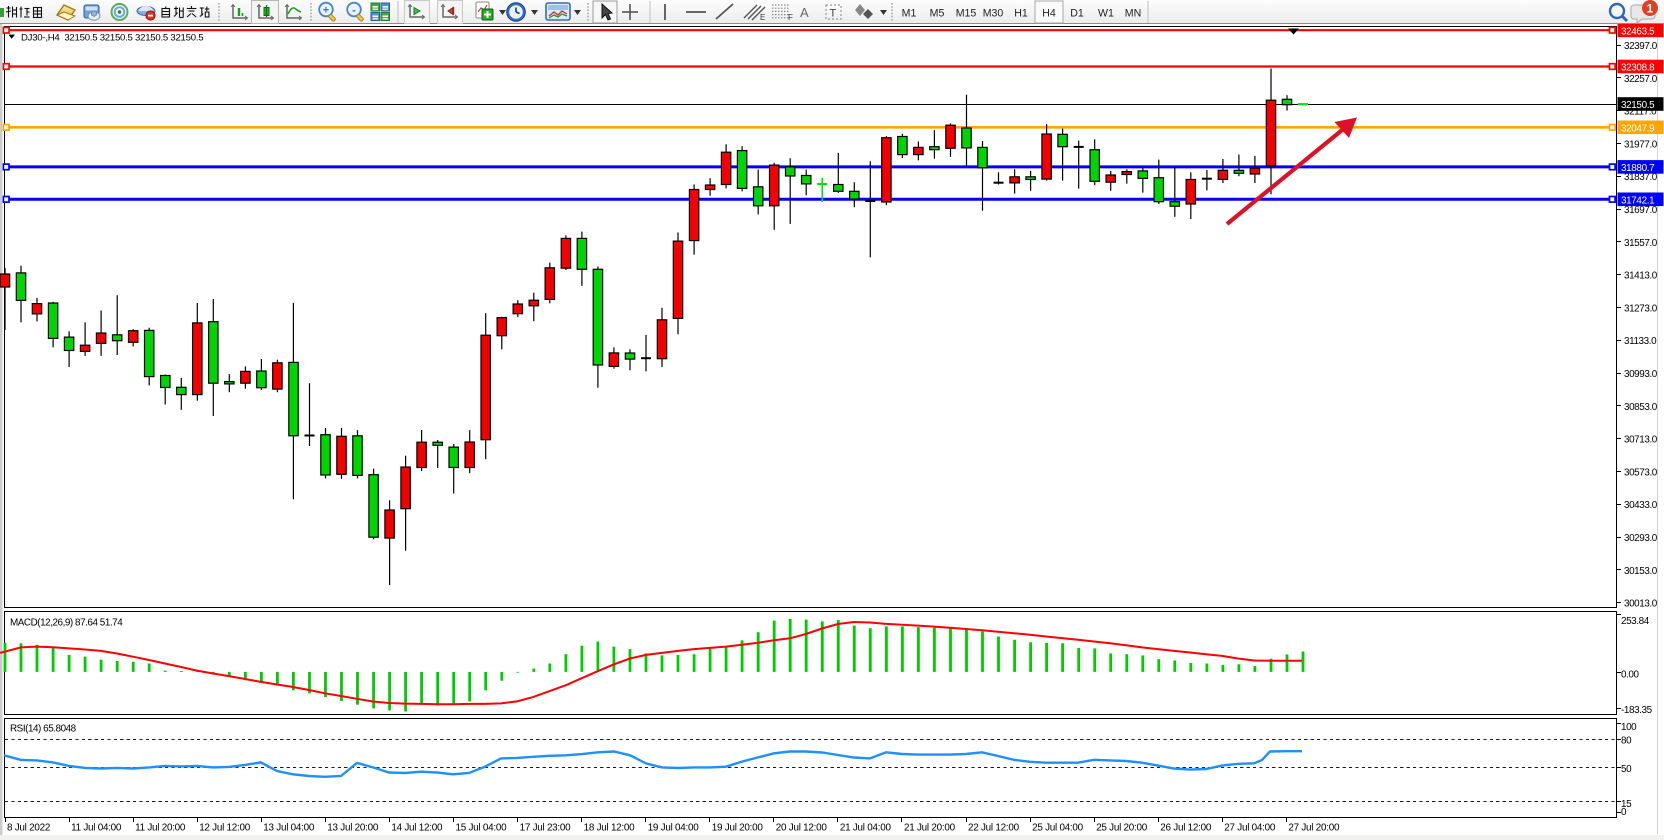 This screenshot has width=1664, height=840. I want to click on svg-text: RSI(14) 65.8048, so click(43, 729).